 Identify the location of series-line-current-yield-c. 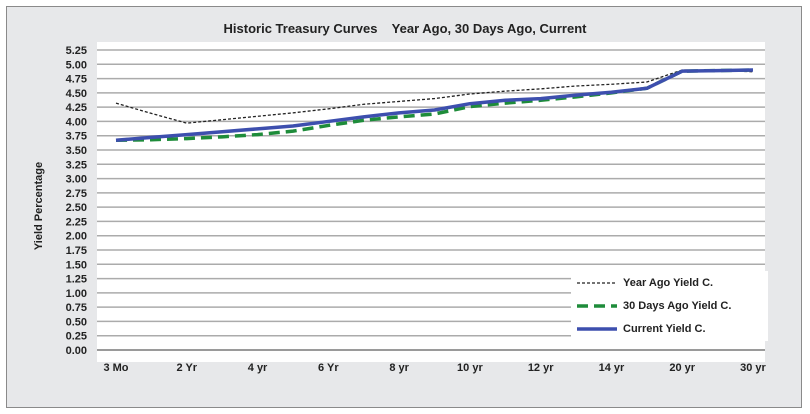
(434, 105).